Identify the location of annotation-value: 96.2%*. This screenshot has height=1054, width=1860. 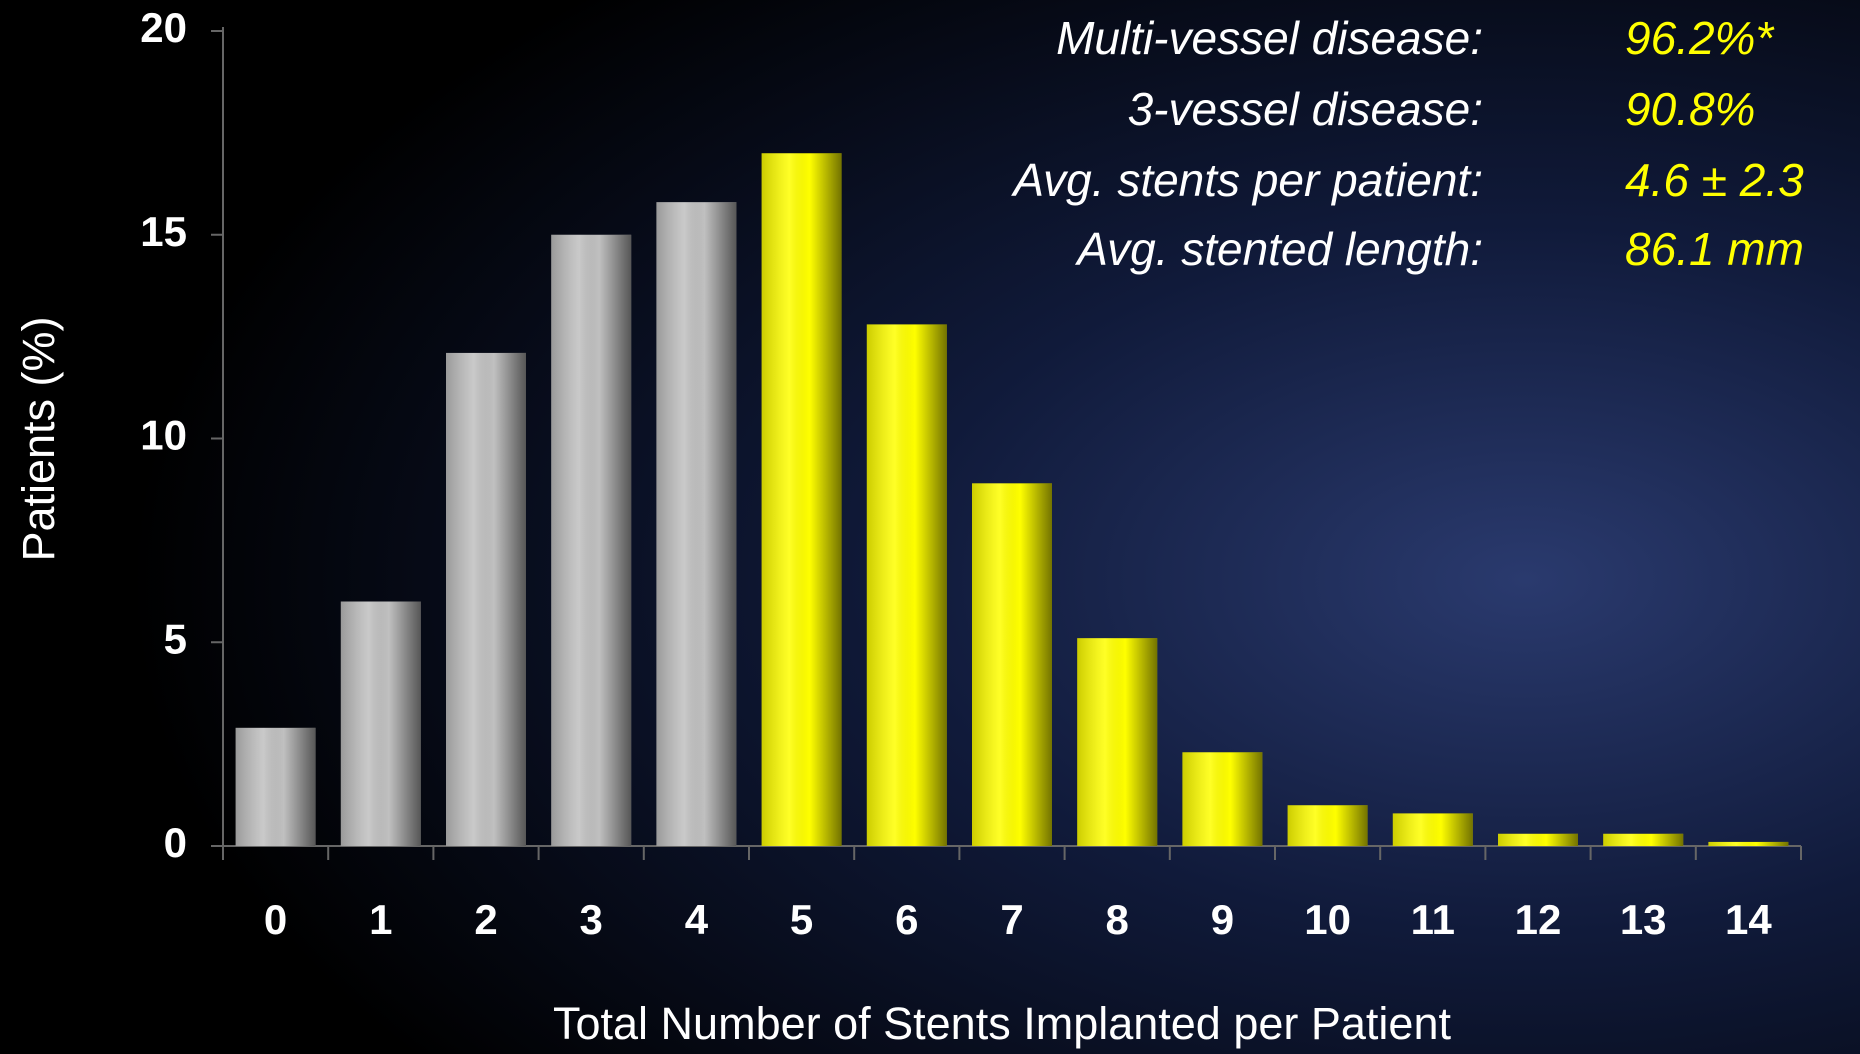
(1700, 38).